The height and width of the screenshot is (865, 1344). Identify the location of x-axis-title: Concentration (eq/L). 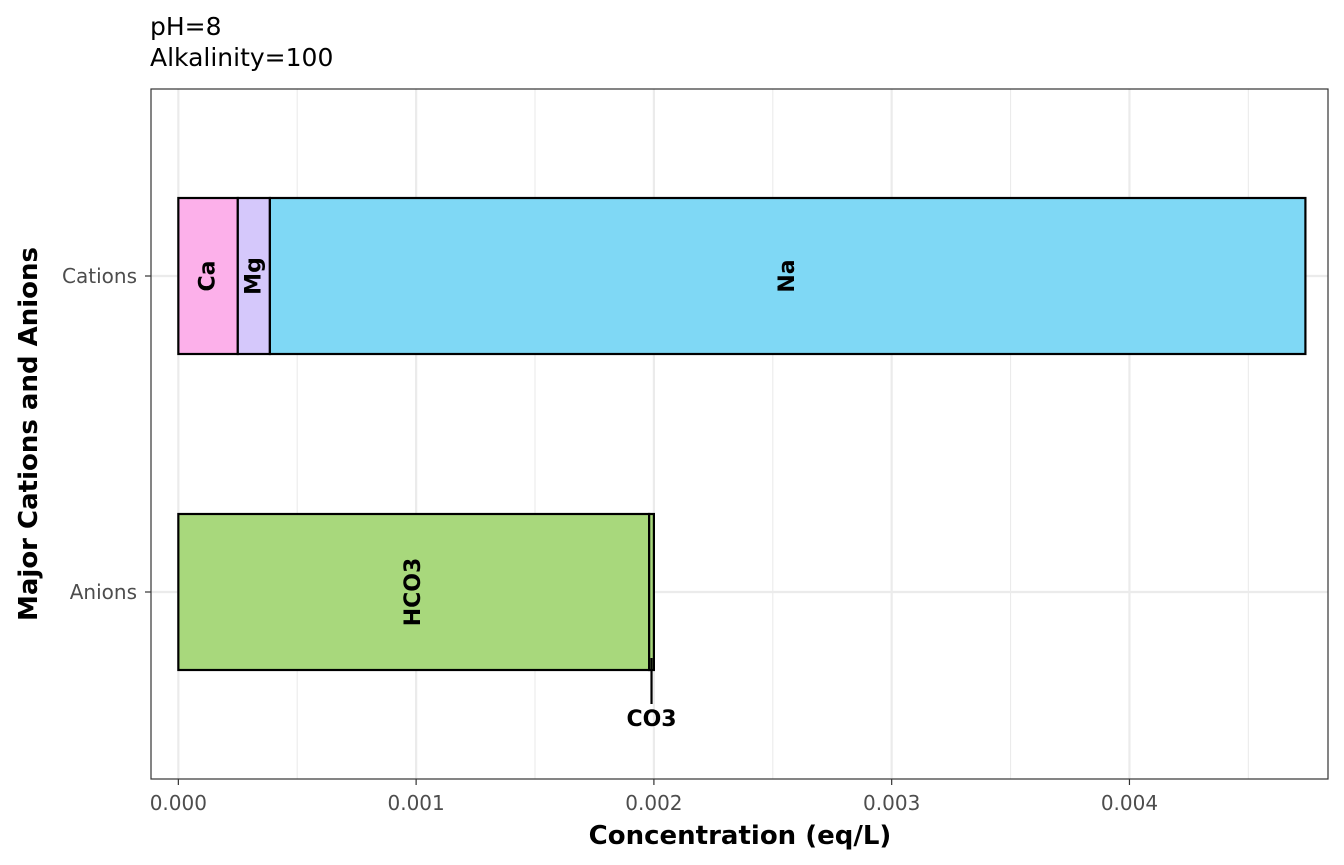
(740, 836).